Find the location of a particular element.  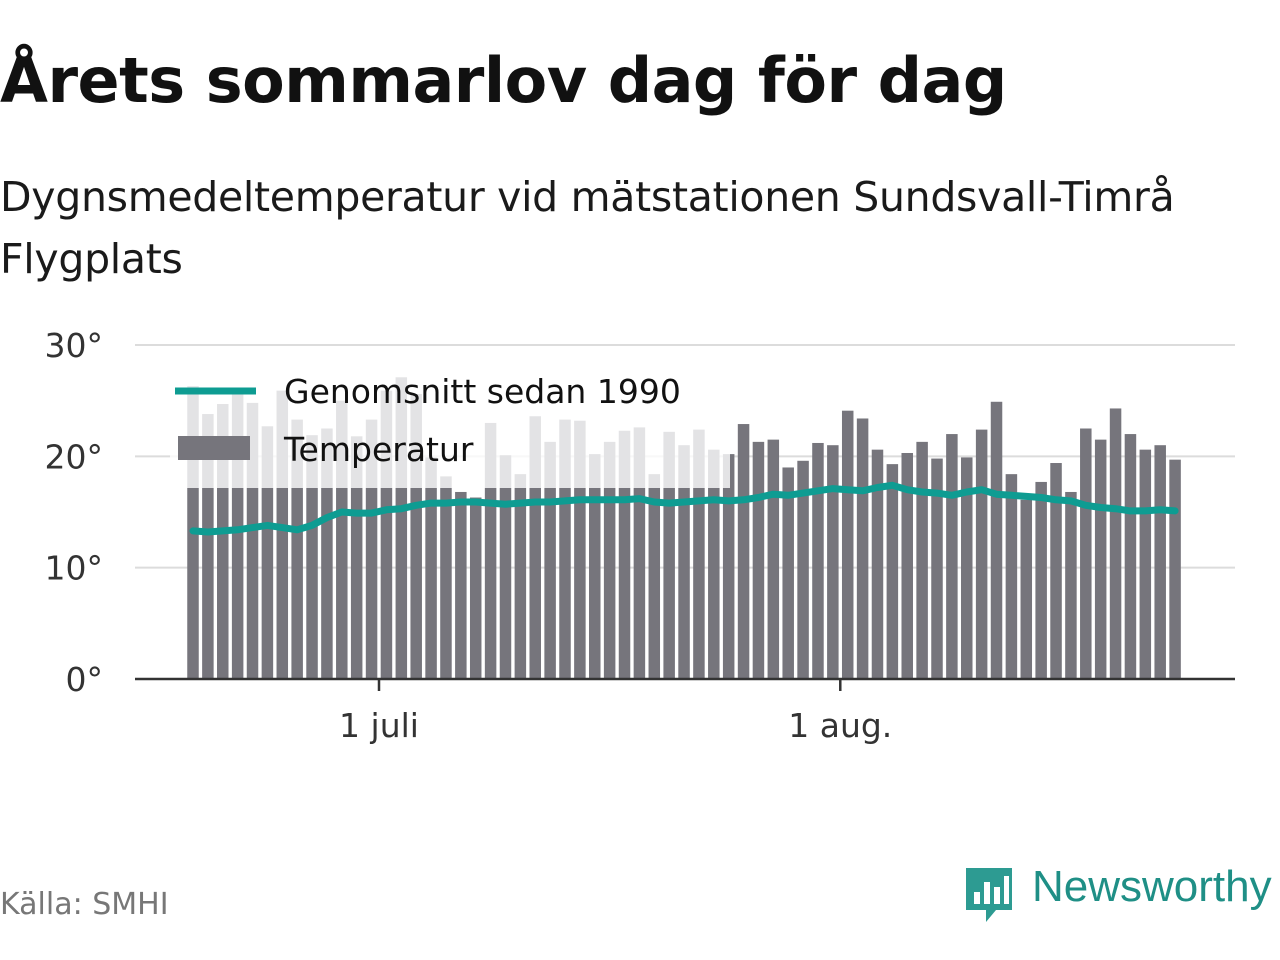

average-line-group is located at coordinates (684, 508).